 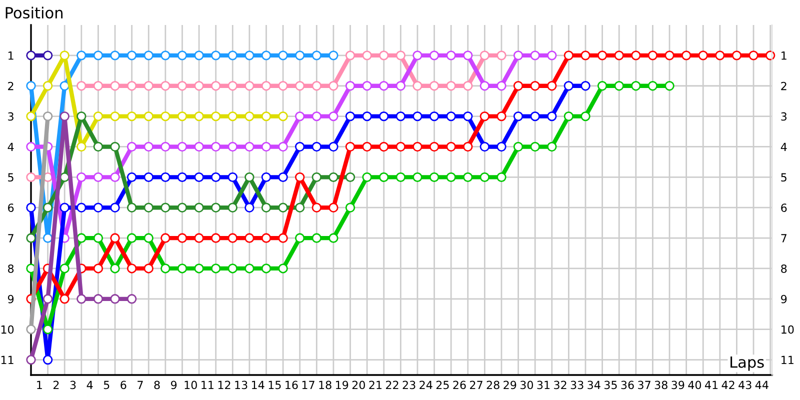 What do you see at coordinates (342, 385) in the screenshot?
I see `x-tick-label: 19` at bounding box center [342, 385].